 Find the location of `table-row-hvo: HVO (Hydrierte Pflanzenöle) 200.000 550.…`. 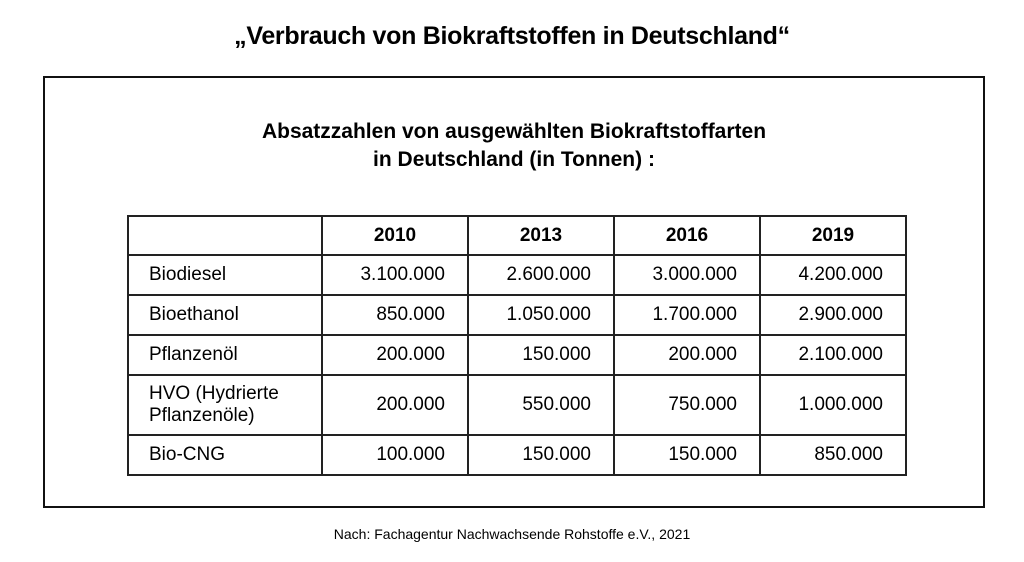

table-row-hvo: HVO (Hydrierte Pflanzenöle) 200.000 550.… is located at coordinates (517, 405).